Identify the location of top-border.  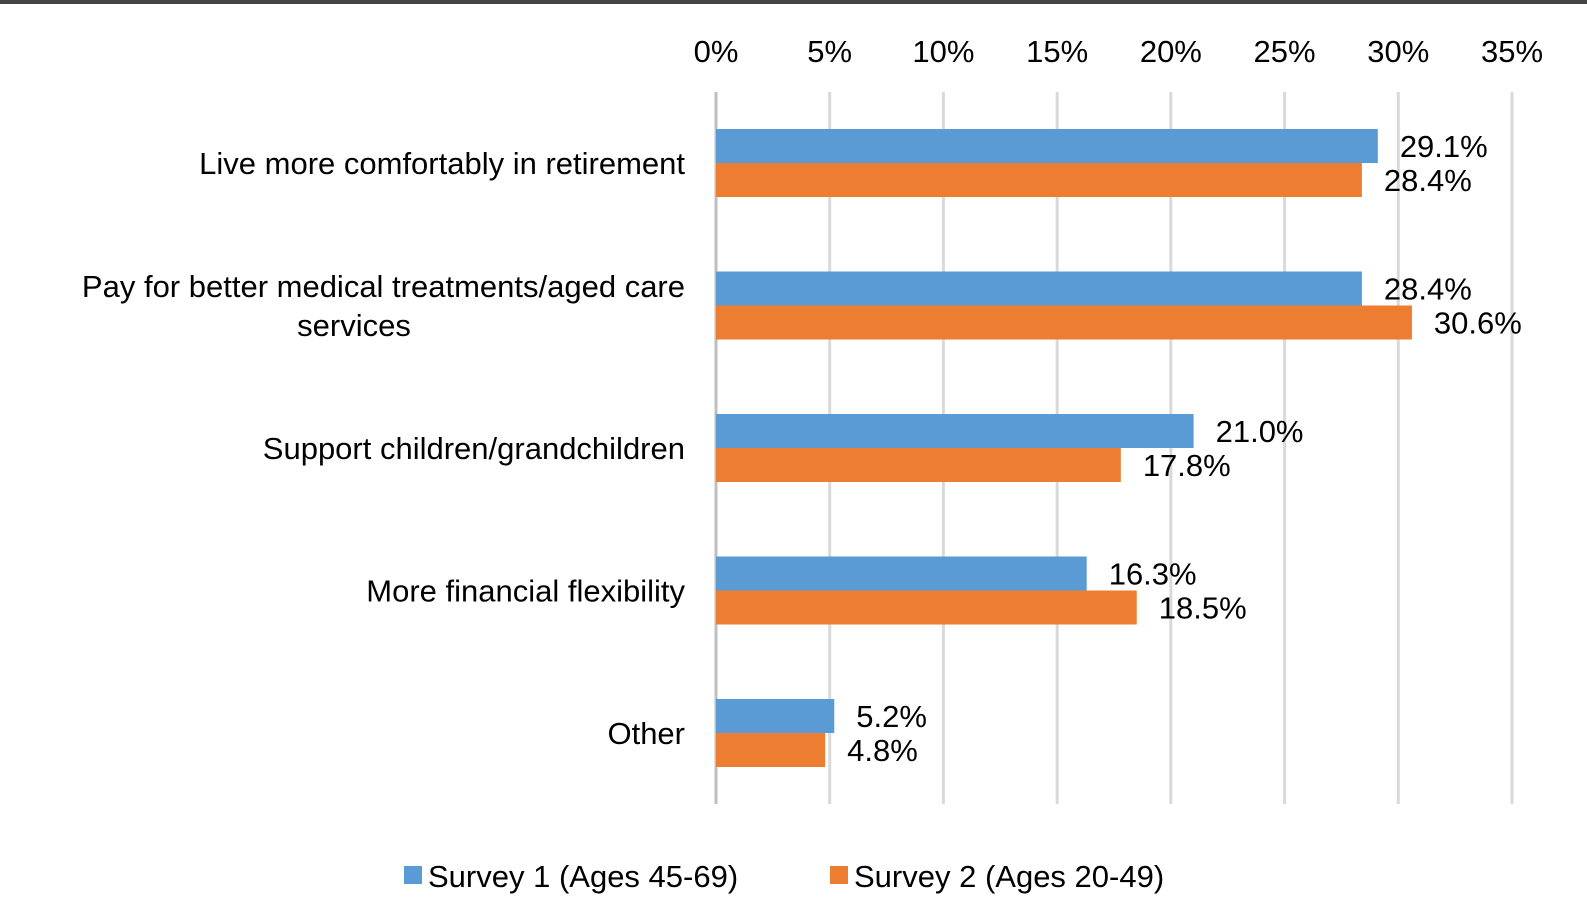
(793, 2).